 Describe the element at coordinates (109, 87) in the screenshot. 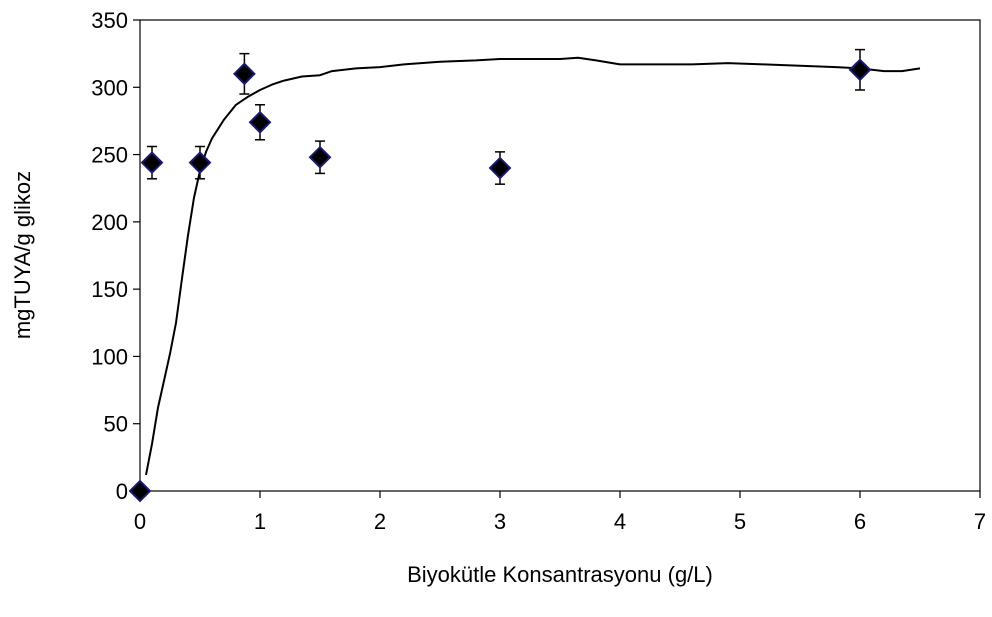

I see `y-tick-label: 300` at that location.